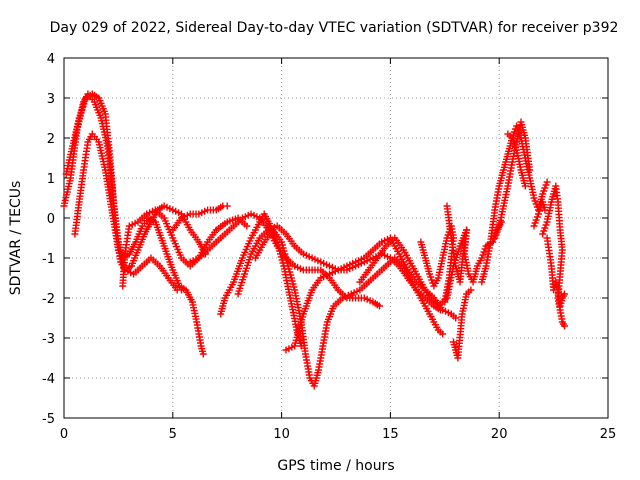  What do you see at coordinates (51, 99) in the screenshot?
I see `y-tick-label: 3` at bounding box center [51, 99].